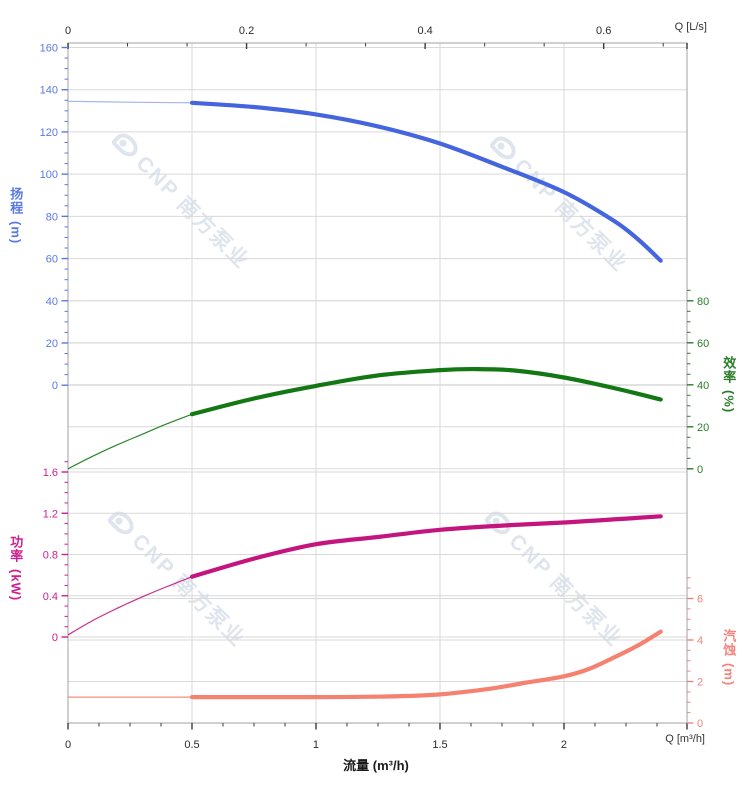 The height and width of the screenshot is (797, 752). Describe the element at coordinates (700, 683) in the screenshot. I see `npsh-tick-label: 2` at that location.